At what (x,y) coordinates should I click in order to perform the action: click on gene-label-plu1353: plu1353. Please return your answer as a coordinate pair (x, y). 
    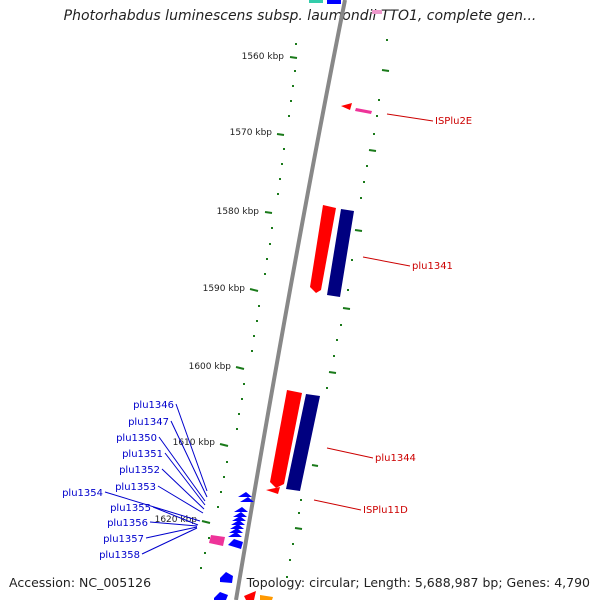
    Looking at the image, I should click on (135, 487).